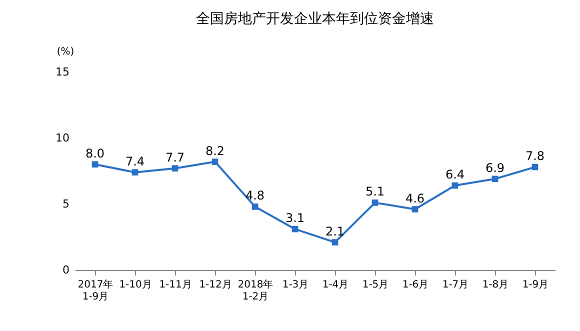  I want to click on x-tick-label: 2017年 1-9月, so click(96, 290).